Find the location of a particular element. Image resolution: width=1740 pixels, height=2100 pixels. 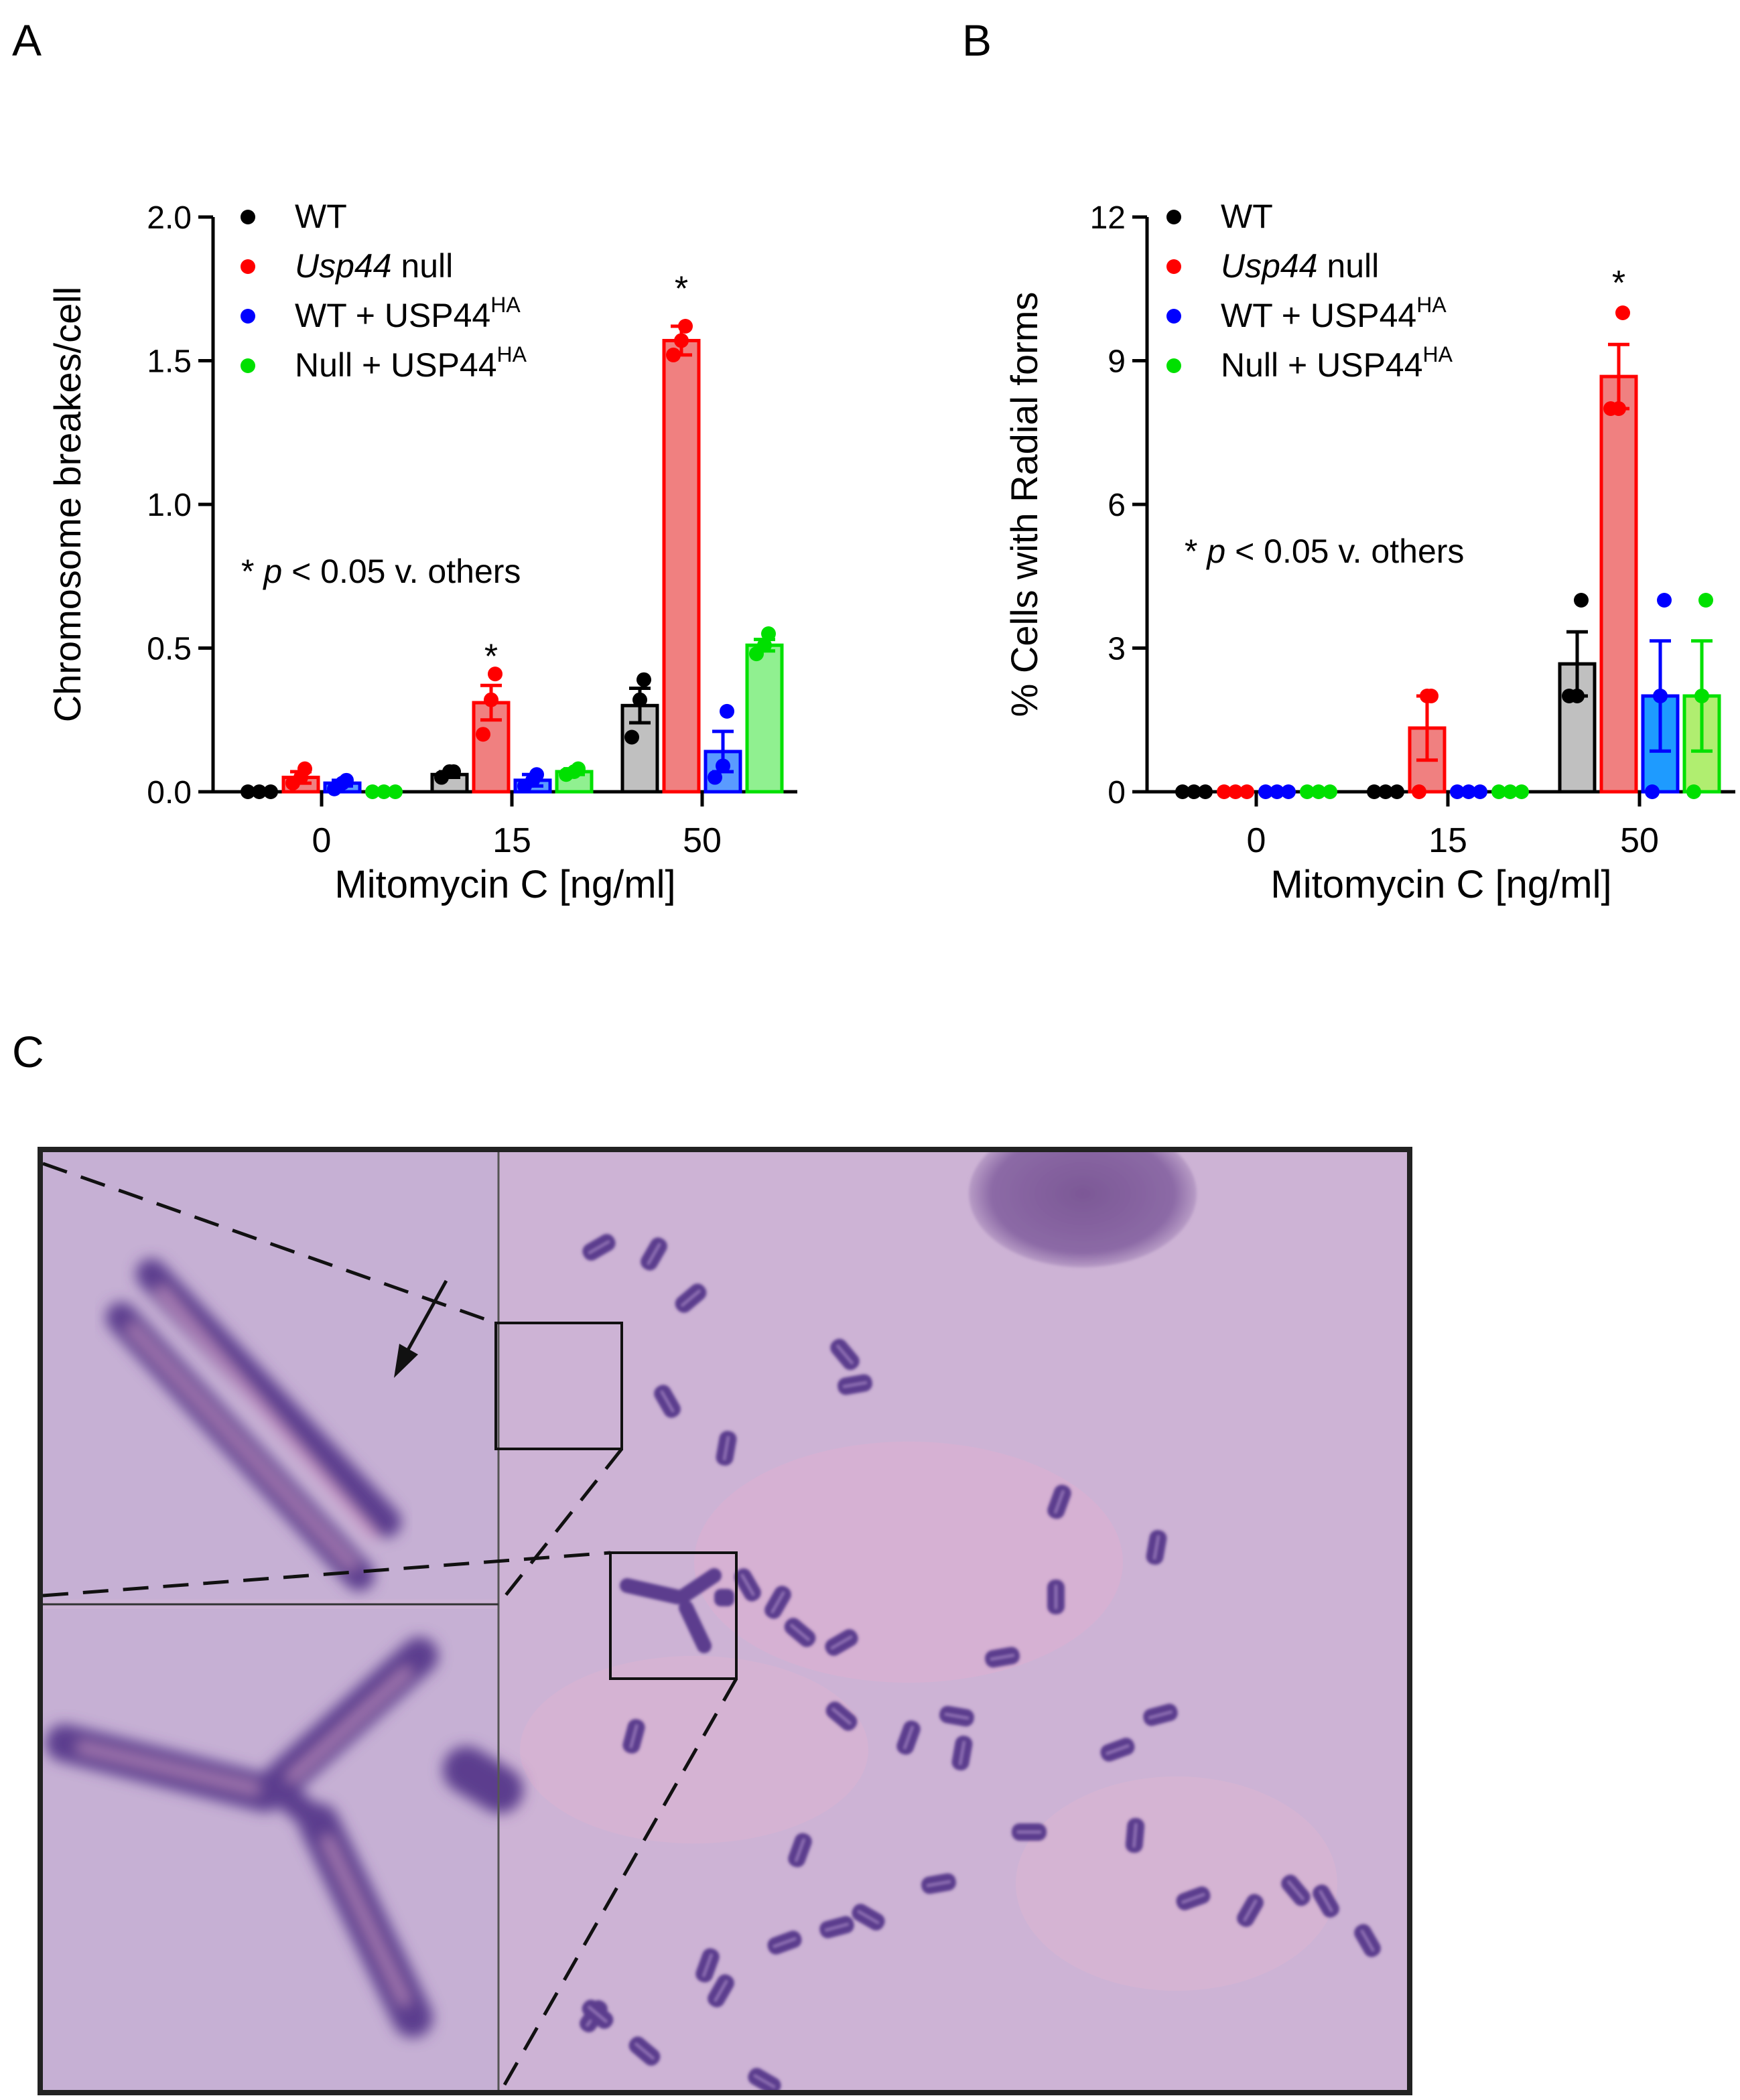

arrow-line is located at coordinates (426, 1318).